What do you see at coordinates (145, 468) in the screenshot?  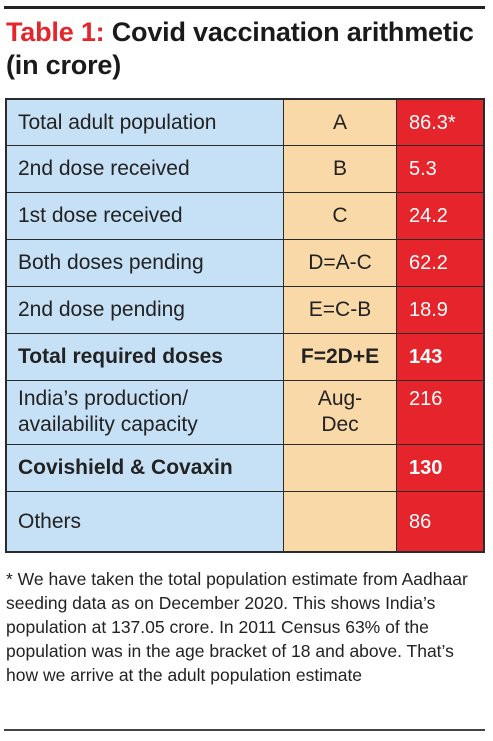 I see `row-label: Covishield & Covaxin` at bounding box center [145, 468].